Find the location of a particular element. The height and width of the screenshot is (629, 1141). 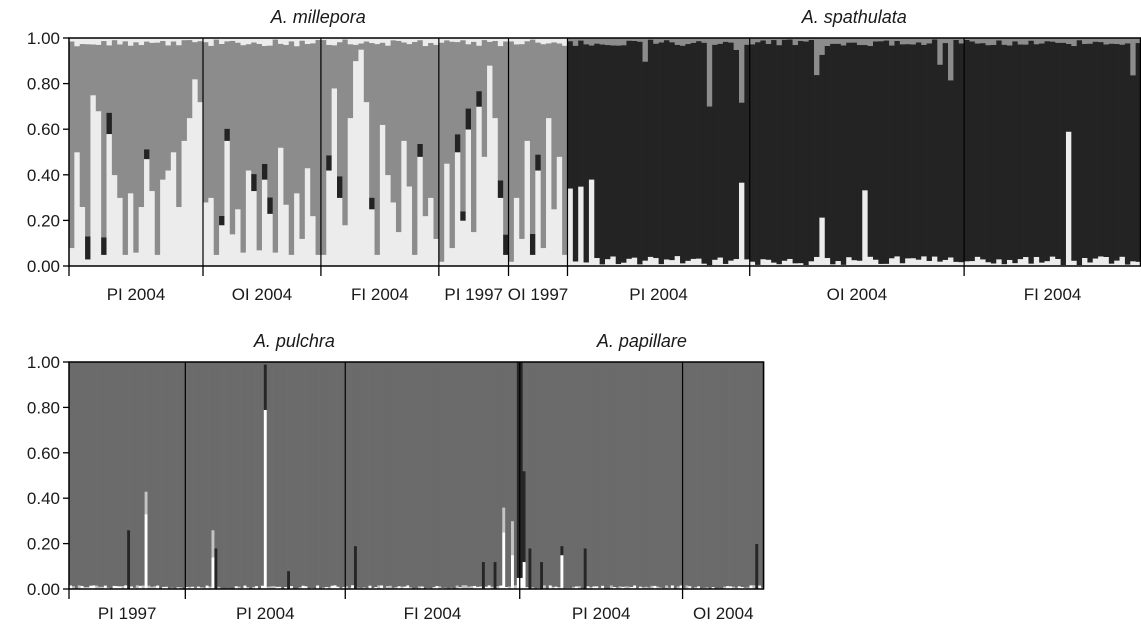

y-tick-label: 0.00 is located at coordinates (43, 266).